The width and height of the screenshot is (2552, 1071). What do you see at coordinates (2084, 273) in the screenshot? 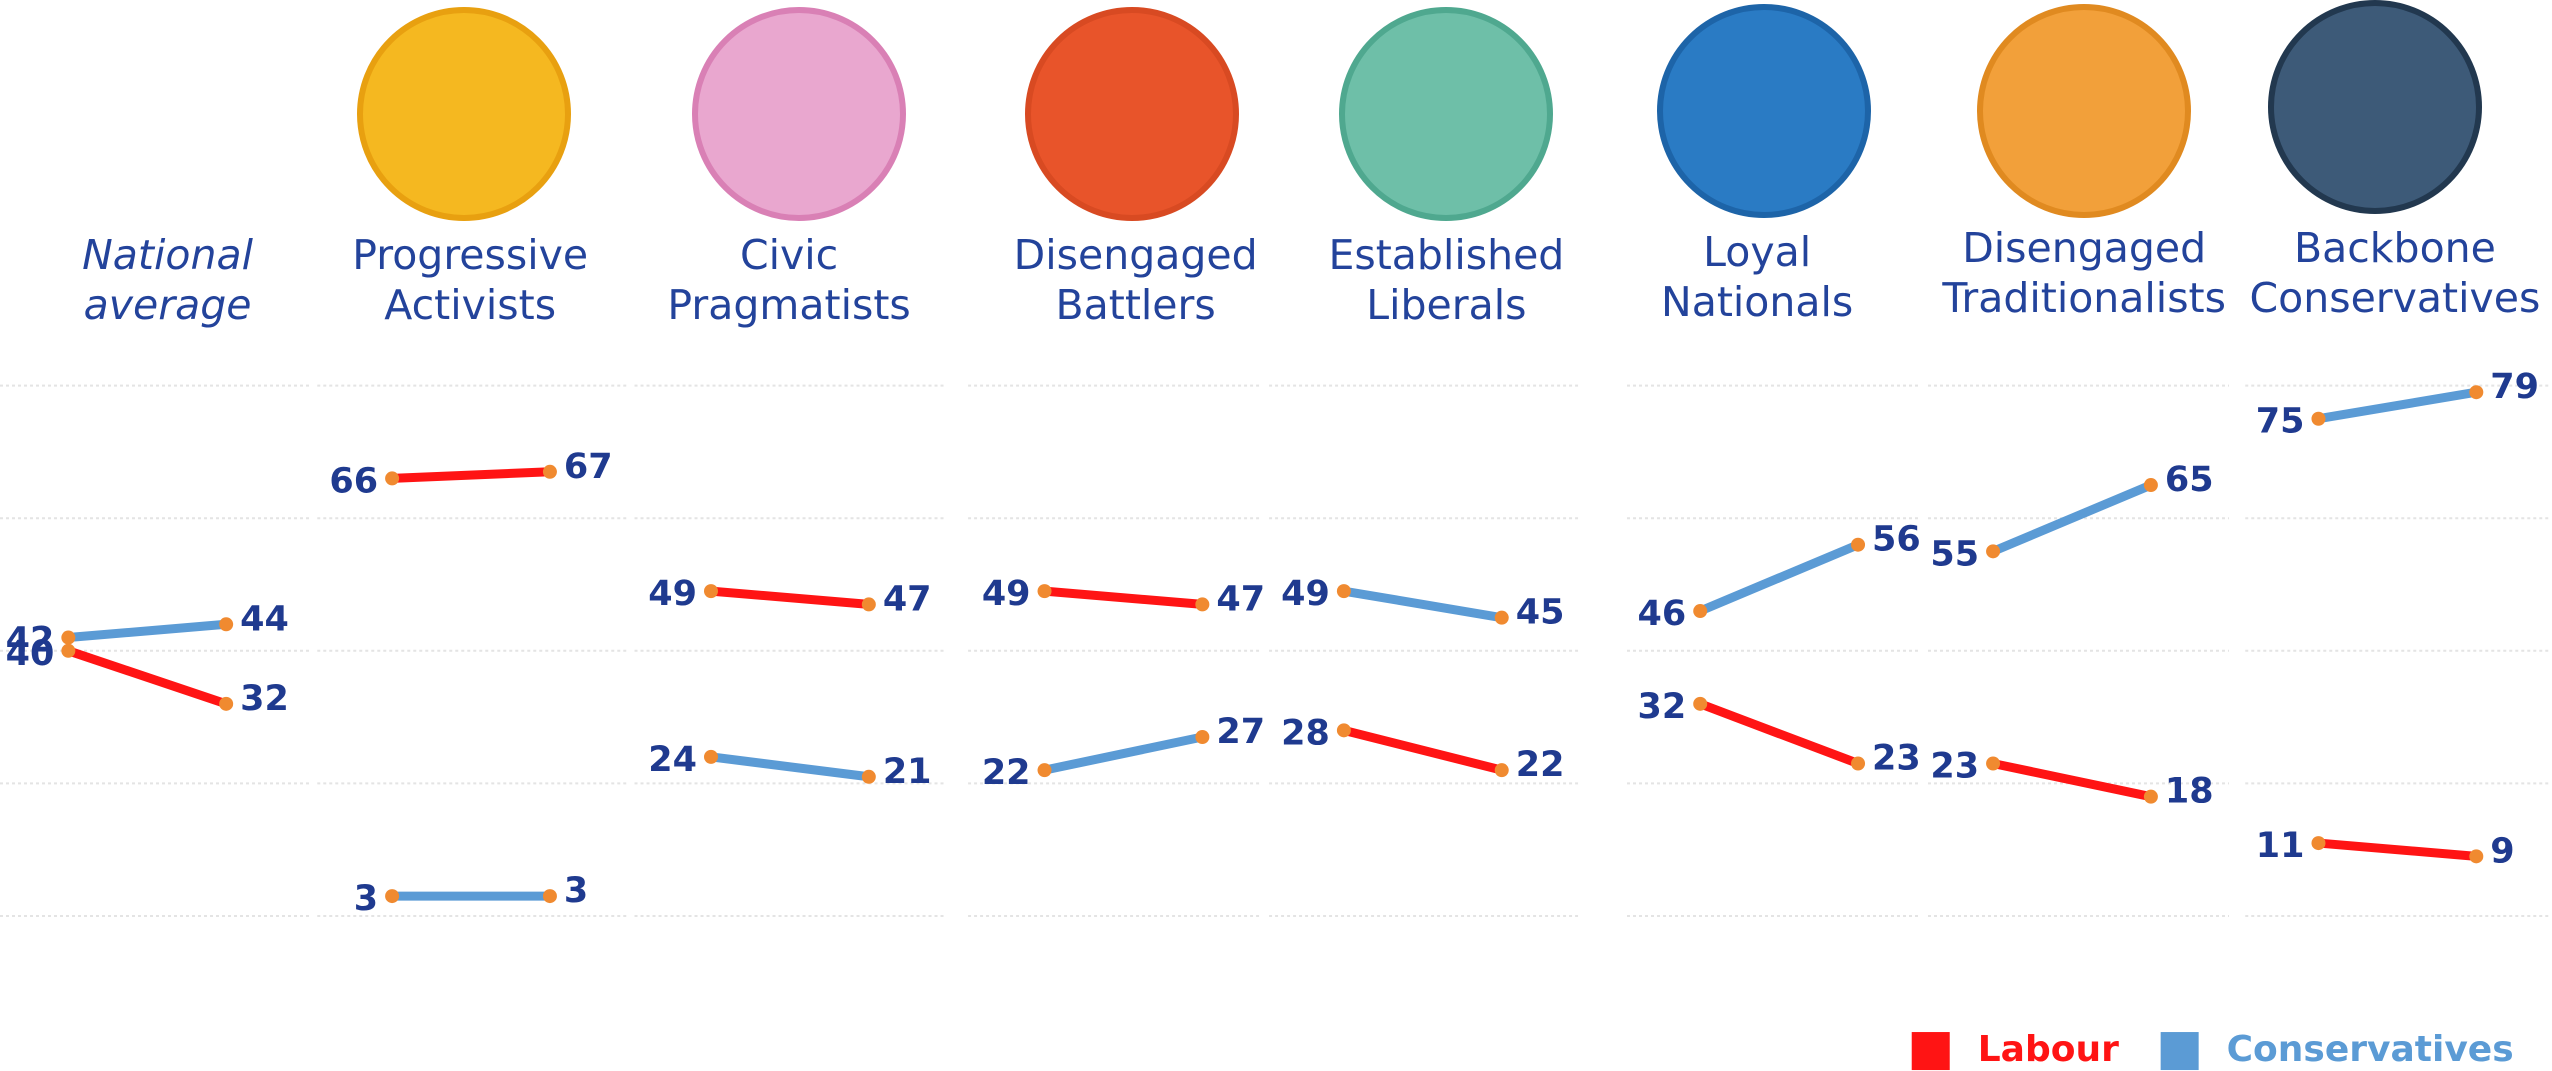
I see `category-label: Disengaged Traditionalists` at bounding box center [2084, 273].